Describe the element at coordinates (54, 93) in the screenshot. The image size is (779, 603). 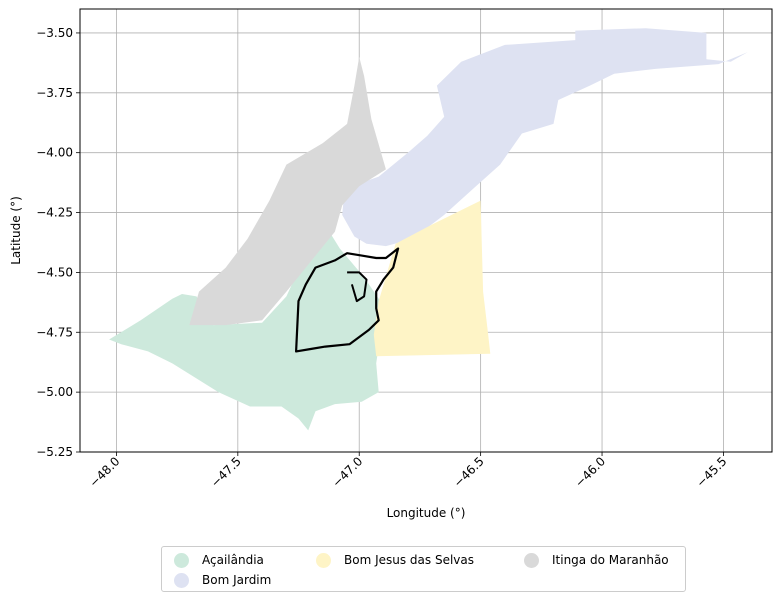
I see `y-tick-label: −3.75` at that location.